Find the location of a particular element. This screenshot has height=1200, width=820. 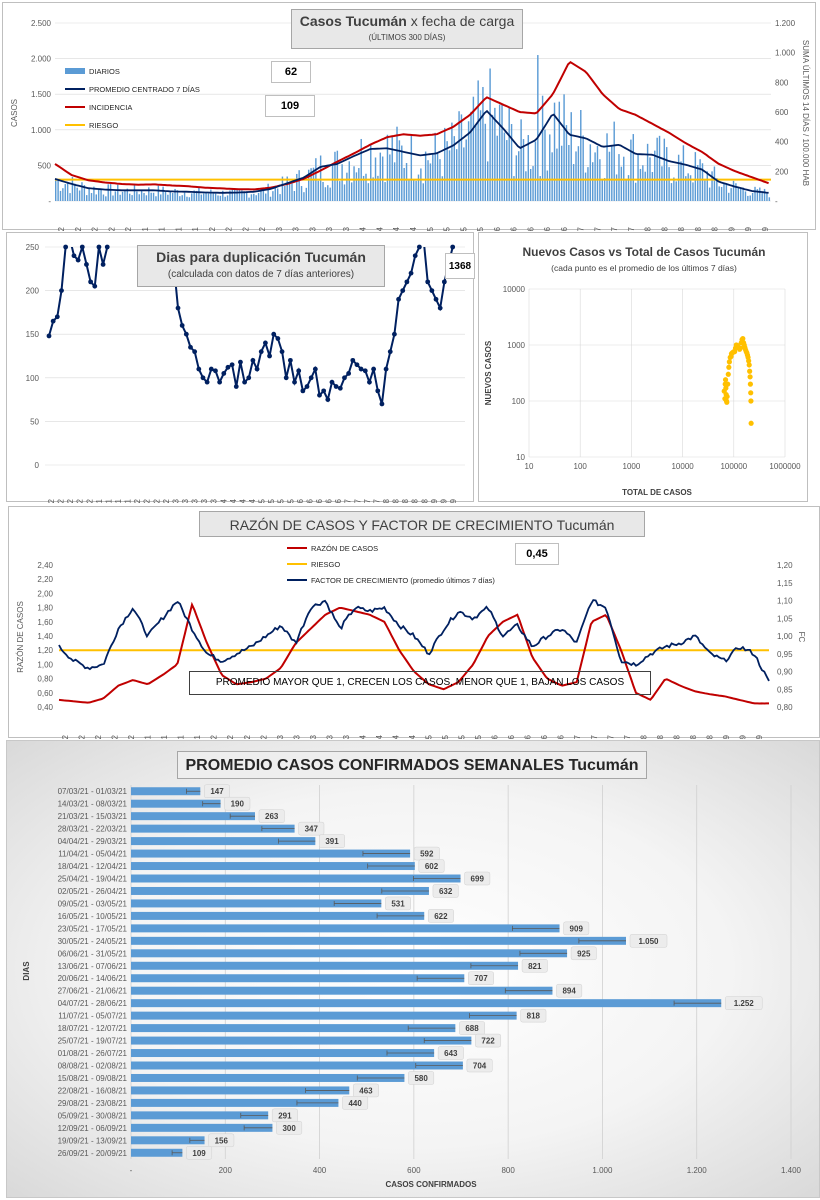

razon-x-tick: 9/2 is located at coordinates (230, 736).